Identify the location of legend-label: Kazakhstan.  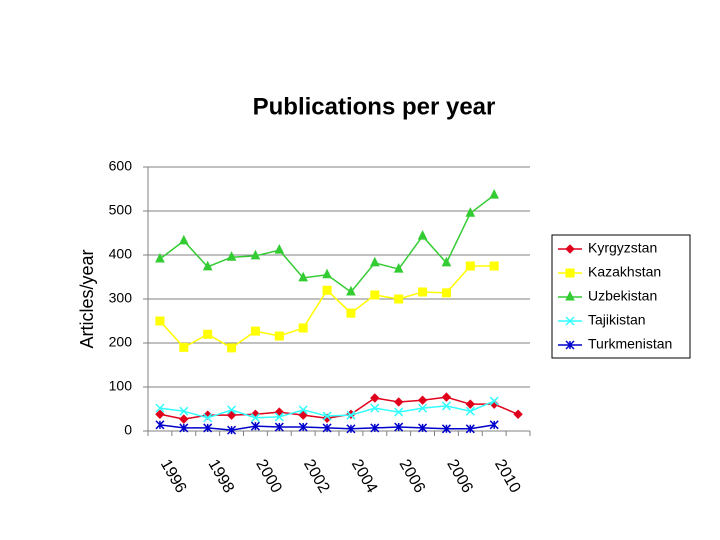
(624, 272).